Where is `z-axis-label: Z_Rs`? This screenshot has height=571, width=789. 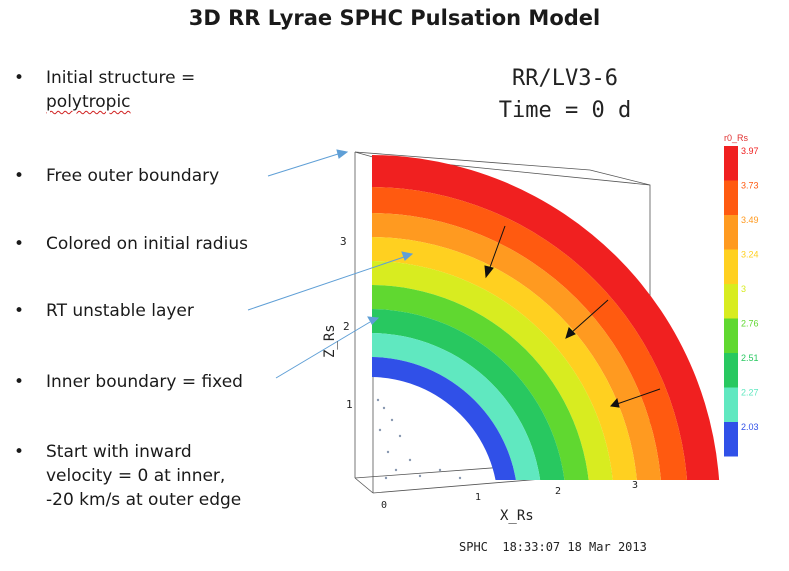 z-axis-label: Z_Rs is located at coordinates (330, 341).